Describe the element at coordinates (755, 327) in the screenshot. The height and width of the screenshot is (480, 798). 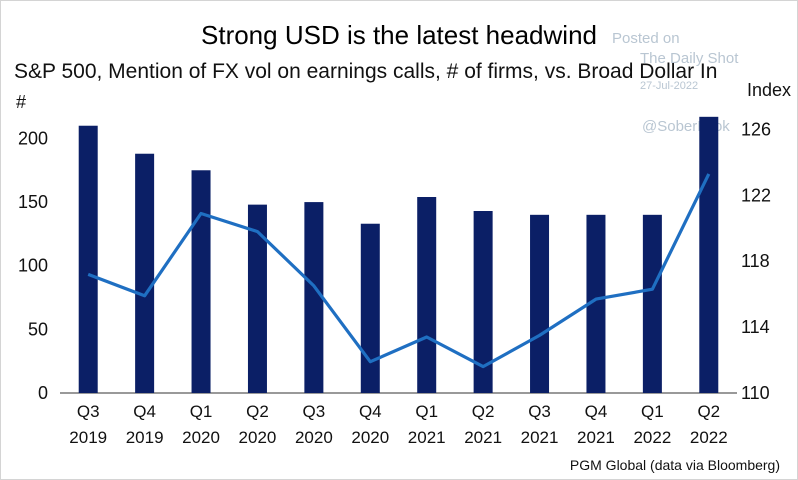
I see `right-tick-label: 114` at that location.